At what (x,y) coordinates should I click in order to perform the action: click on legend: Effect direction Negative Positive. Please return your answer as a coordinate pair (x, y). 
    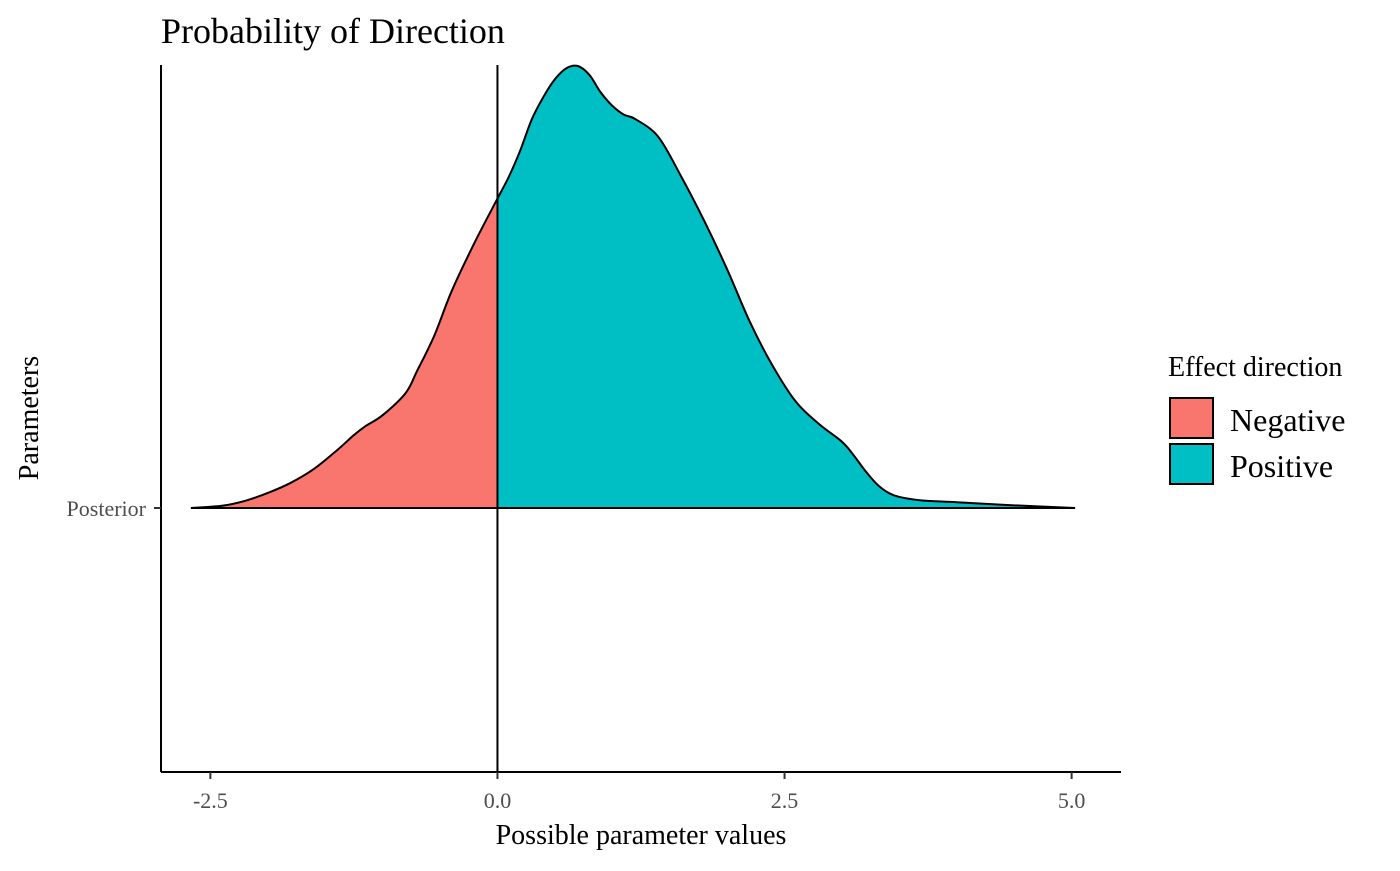
    Looking at the image, I should click on (1257, 418).